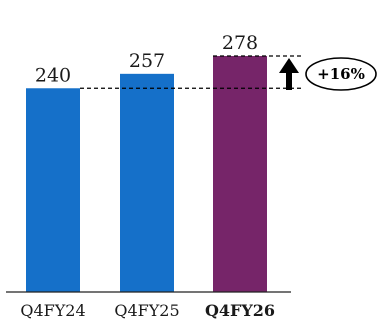 This screenshot has height=334, width=386. I want to click on growth-callout-oval, so click(341, 74).